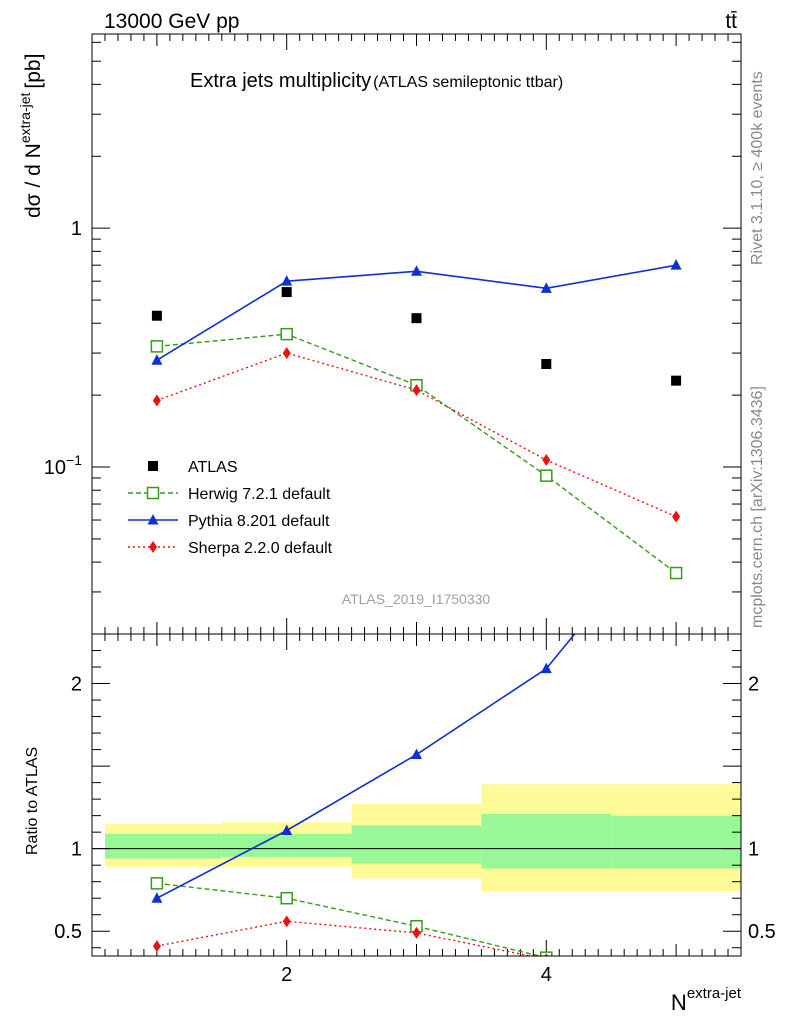  What do you see at coordinates (32, 801) in the screenshot?
I see `ratio-y-axis-label: Ratio to ATLAS` at bounding box center [32, 801].